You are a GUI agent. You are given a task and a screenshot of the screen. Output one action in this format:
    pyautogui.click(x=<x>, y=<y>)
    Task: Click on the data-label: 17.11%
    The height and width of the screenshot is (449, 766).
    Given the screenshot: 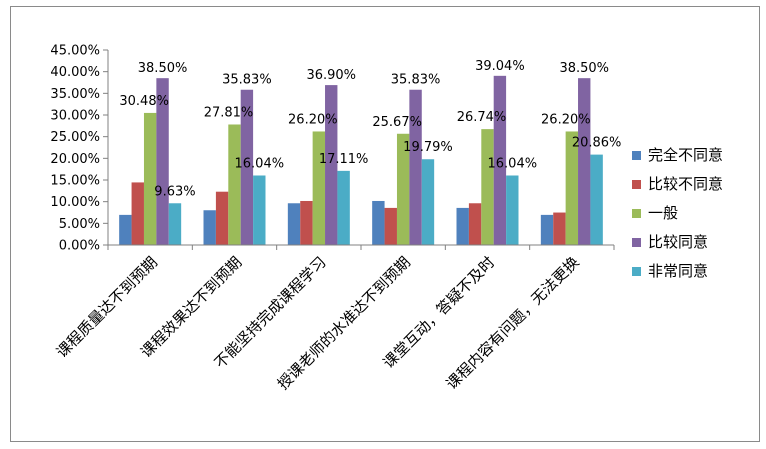 What is the action you would take?
    pyautogui.click(x=344, y=159)
    